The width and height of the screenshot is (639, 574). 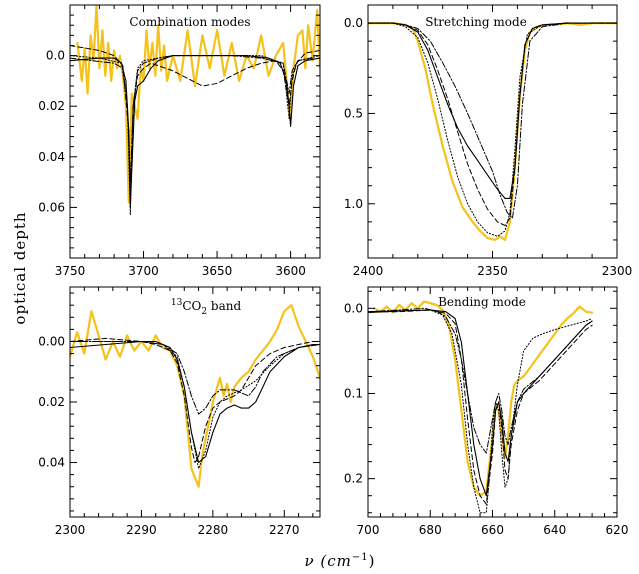 I want to click on title-suffix: band, so click(x=224, y=306).